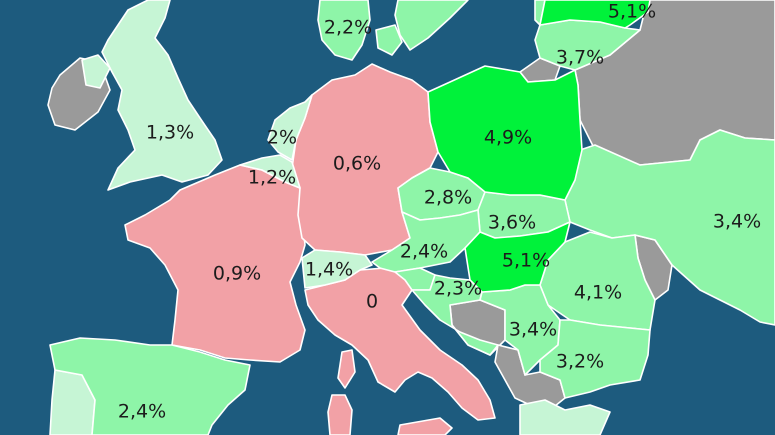 This screenshot has width=775, height=435. What do you see at coordinates (526, 261) in the screenshot?
I see `label-hungary: 5,1%` at bounding box center [526, 261].